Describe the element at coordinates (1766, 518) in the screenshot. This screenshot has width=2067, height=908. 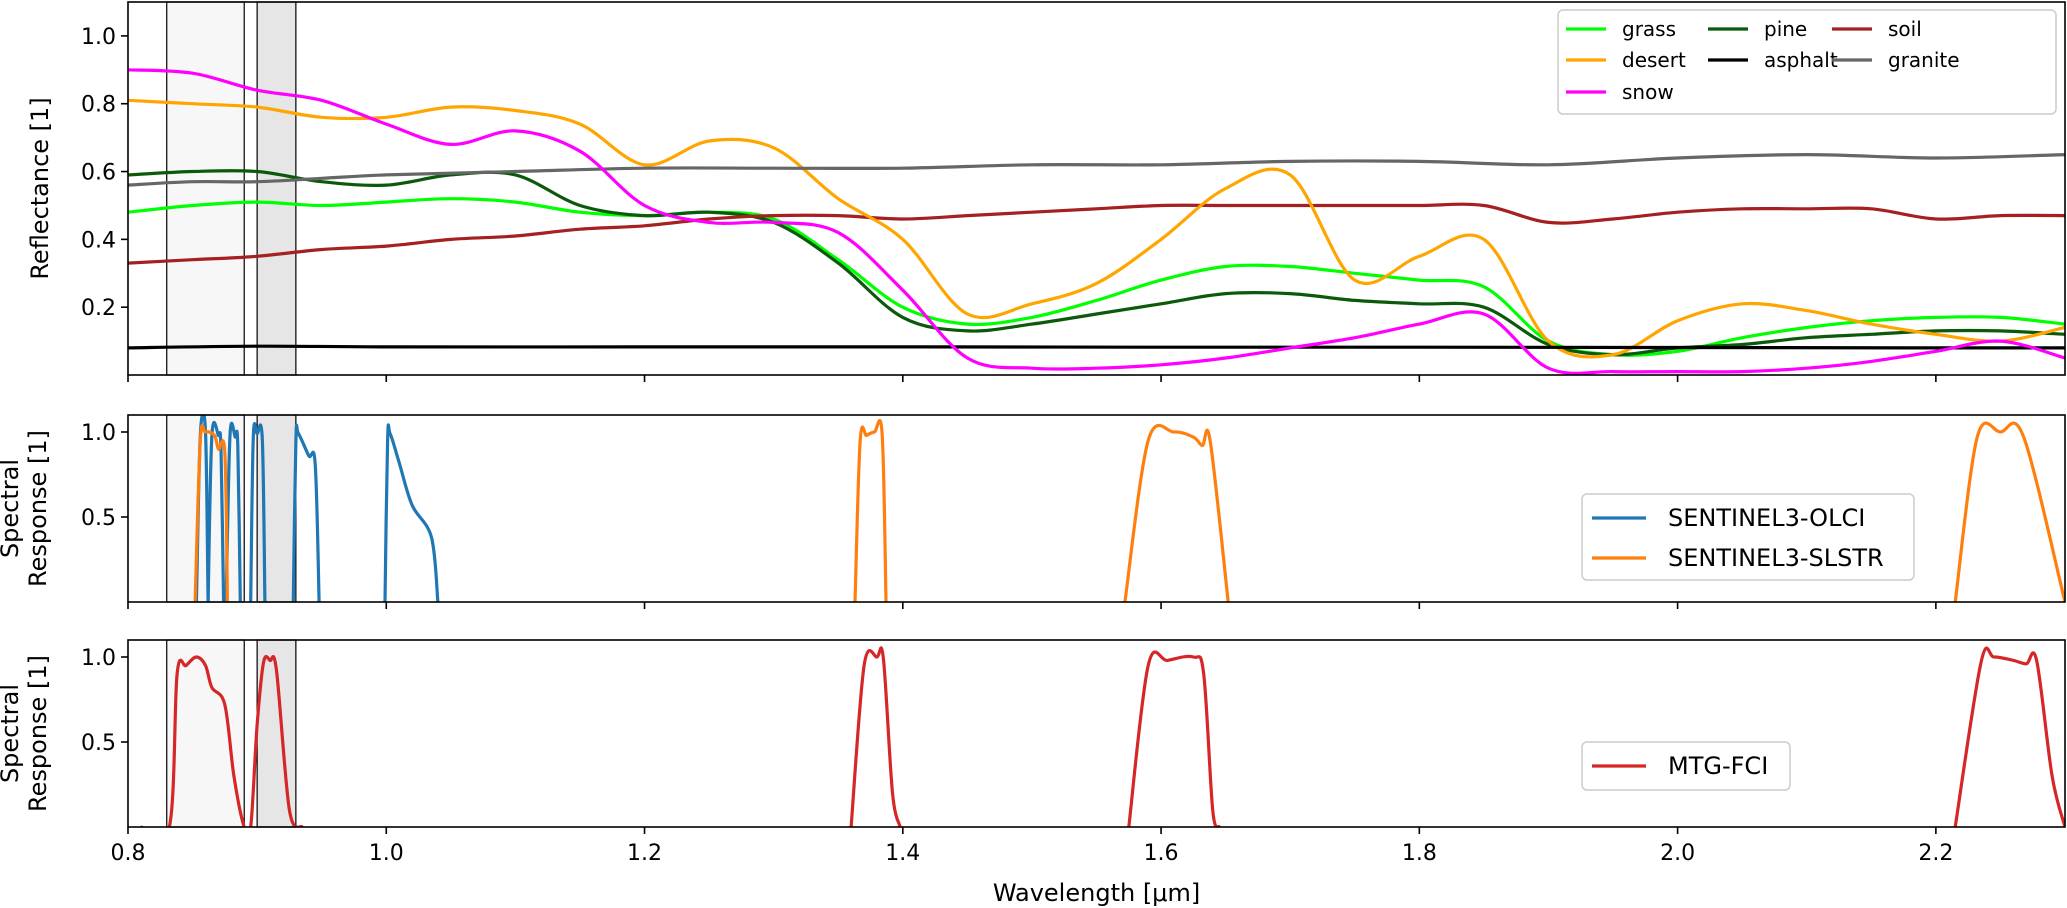
I see `legend-entry: SENTINEL3-OLCI` at that location.